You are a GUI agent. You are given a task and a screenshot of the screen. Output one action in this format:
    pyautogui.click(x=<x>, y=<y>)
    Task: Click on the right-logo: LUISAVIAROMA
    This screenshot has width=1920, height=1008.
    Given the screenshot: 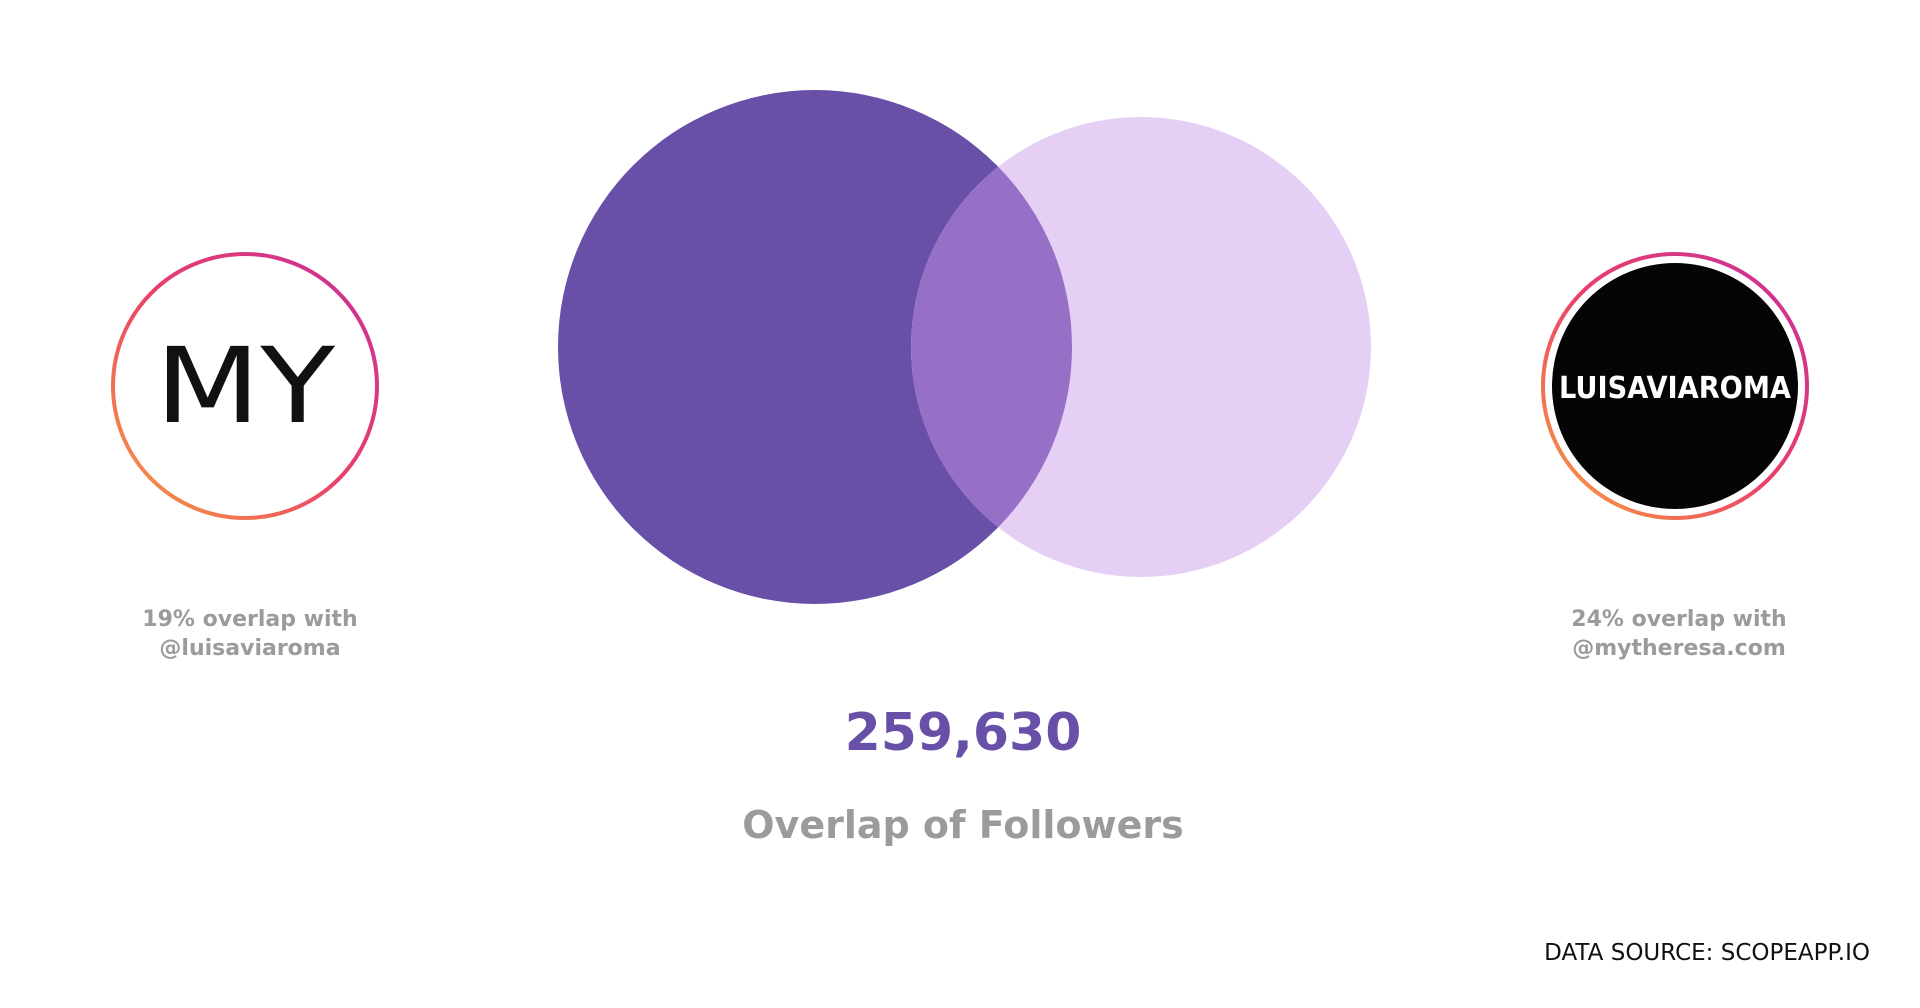 What is the action you would take?
    pyautogui.click(x=1675, y=388)
    